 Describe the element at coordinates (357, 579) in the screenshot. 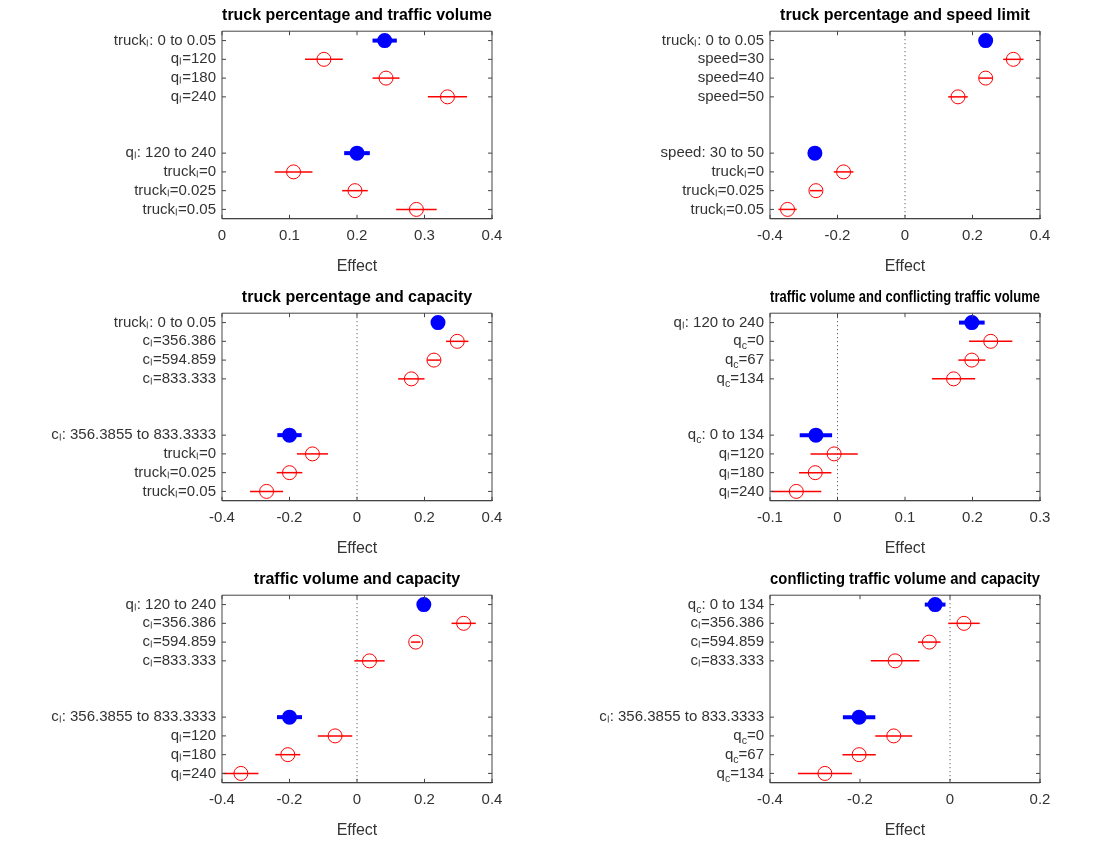

I see `chart-title: traffic volume and capacity` at that location.